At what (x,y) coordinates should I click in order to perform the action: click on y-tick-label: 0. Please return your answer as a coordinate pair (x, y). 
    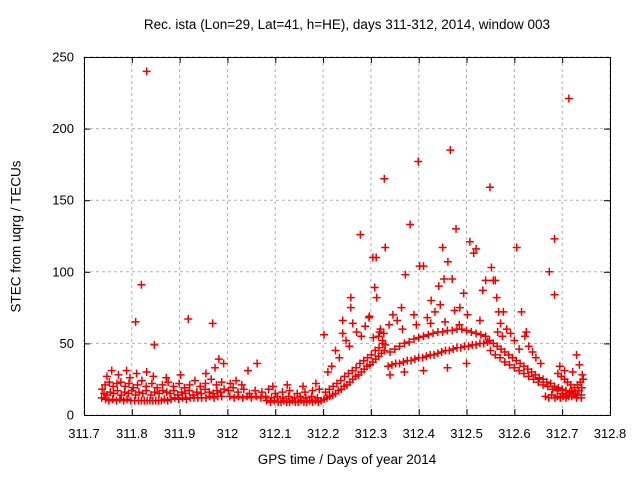
    Looking at the image, I should click on (70, 415).